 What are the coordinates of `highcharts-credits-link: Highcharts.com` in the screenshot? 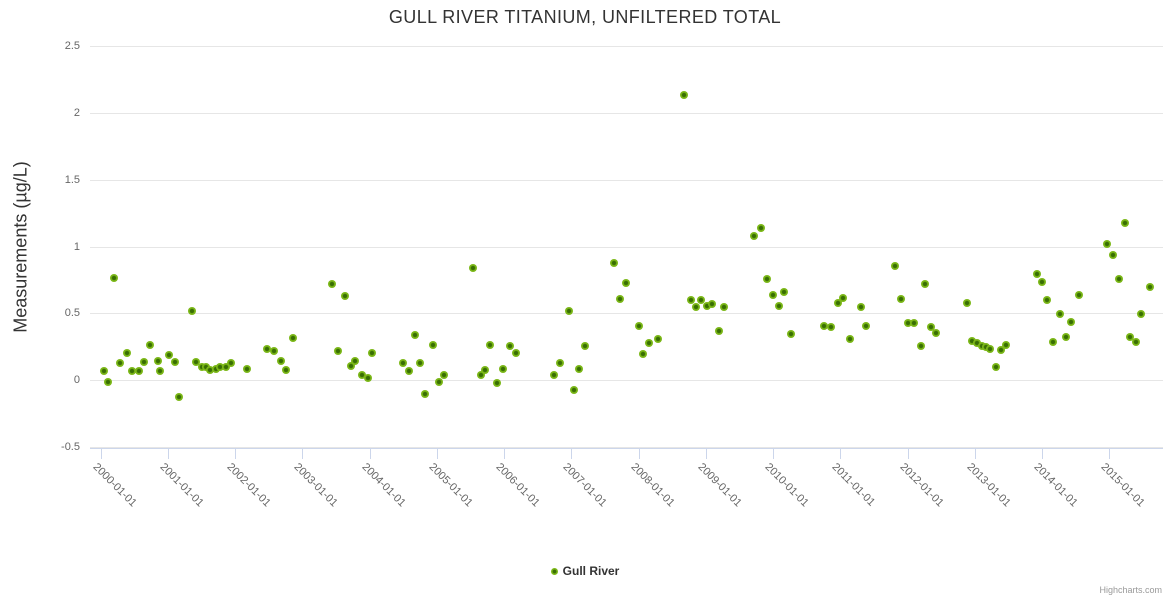 It's located at (1130, 590).